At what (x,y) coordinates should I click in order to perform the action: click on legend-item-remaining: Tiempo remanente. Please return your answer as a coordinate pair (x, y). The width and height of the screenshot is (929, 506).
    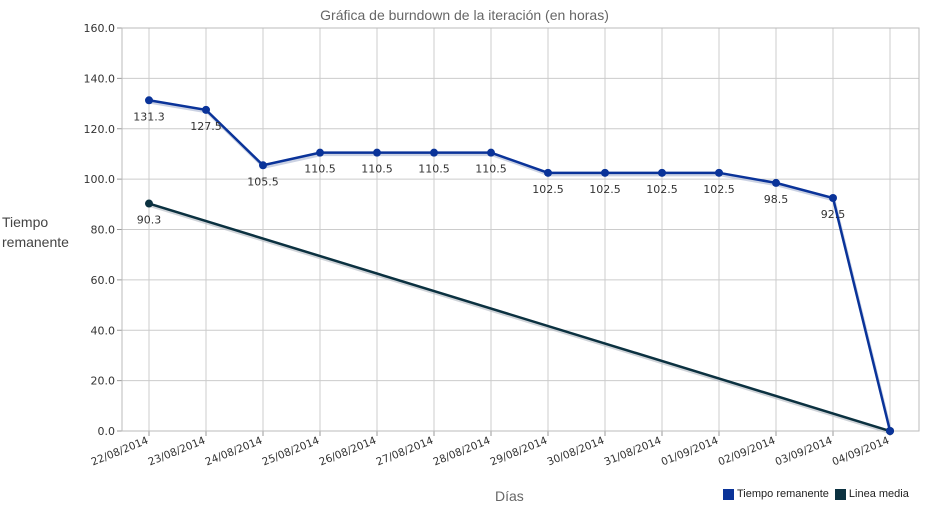
    Looking at the image, I should click on (776, 494).